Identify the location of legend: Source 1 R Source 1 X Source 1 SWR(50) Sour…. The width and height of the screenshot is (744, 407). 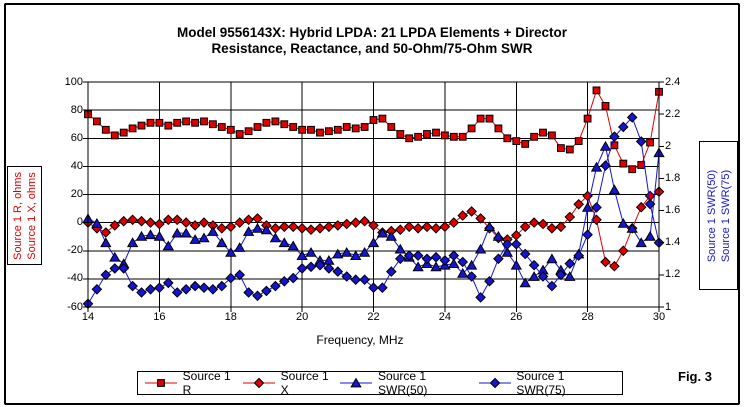
(380, 383).